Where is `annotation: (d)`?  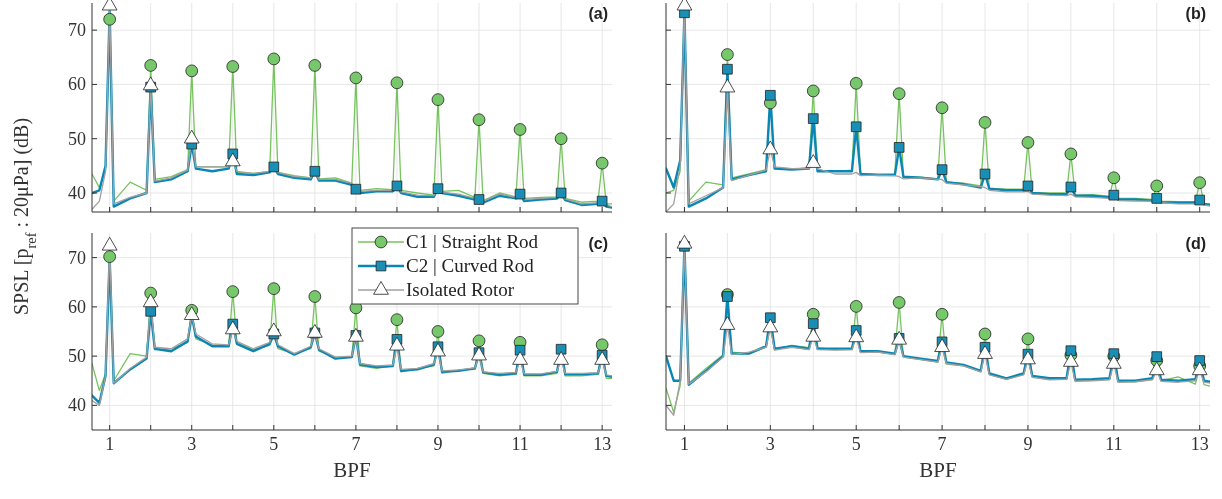 annotation: (d) is located at coordinates (1195, 243).